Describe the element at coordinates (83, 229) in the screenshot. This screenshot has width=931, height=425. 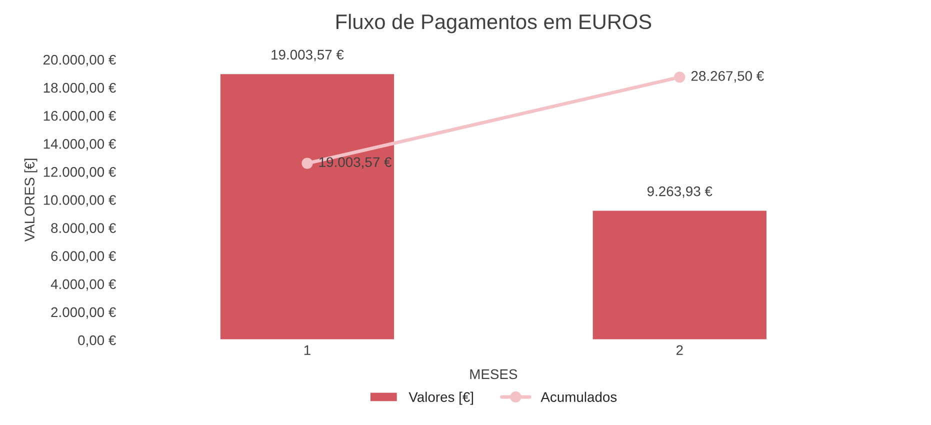
I see `y-tick-label: 8.000,00 €` at that location.